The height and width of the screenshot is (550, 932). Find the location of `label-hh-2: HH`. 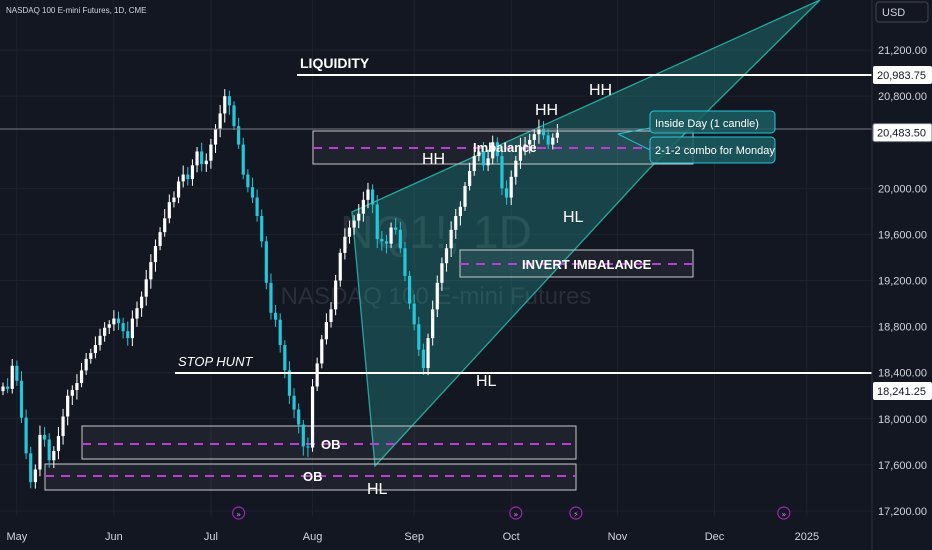

label-hh-2: HH is located at coordinates (546, 110).